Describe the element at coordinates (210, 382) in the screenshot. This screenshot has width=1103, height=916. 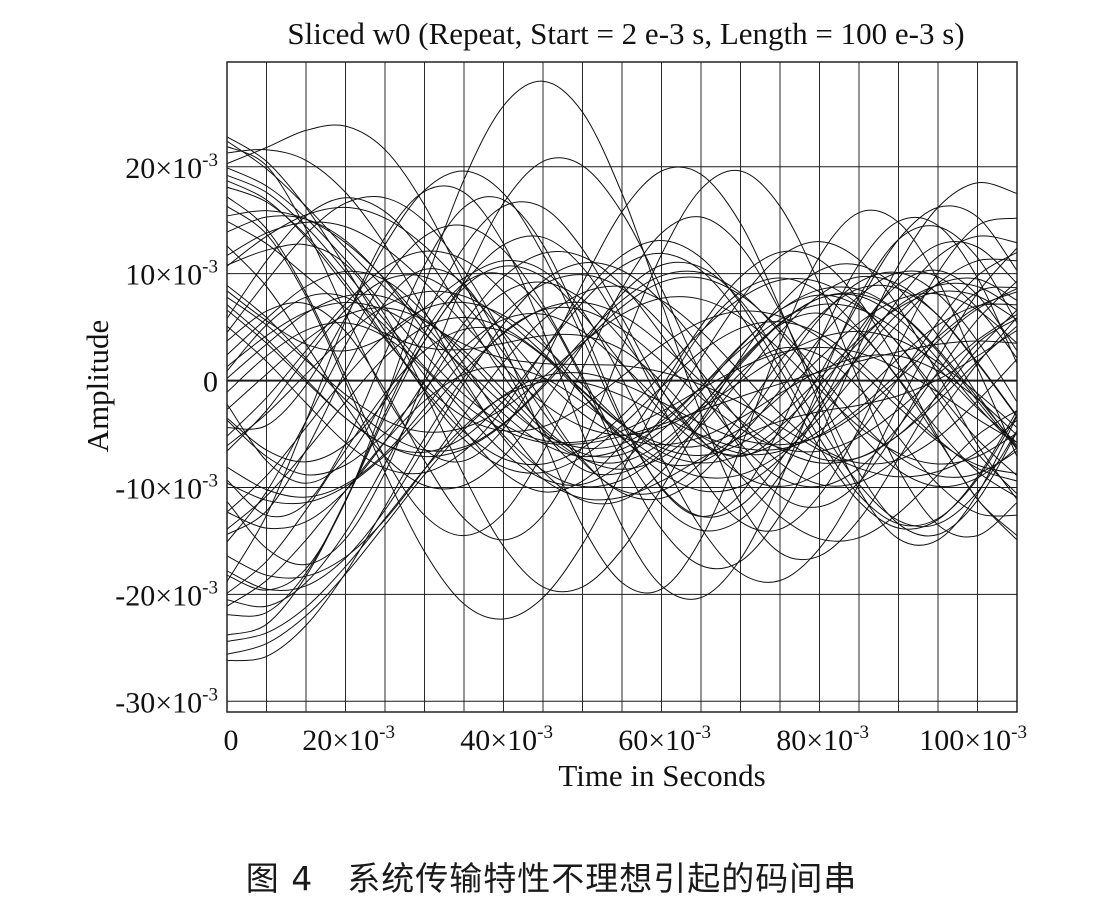
I see `y-tick-label-2: 0` at that location.